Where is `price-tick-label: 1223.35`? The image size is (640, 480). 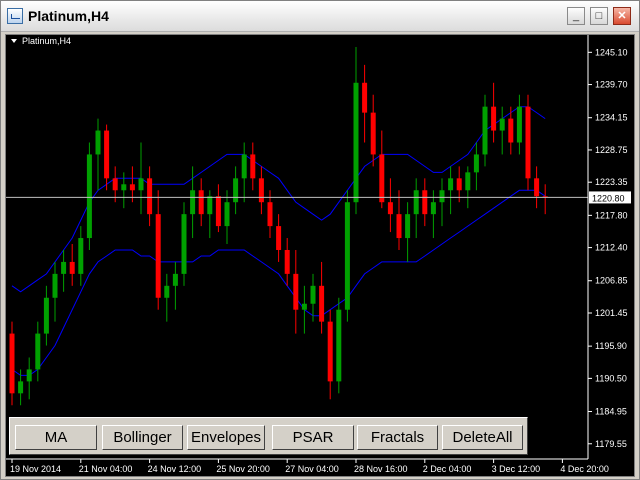
price-tick-label: 1223.35 is located at coordinates (611, 182).